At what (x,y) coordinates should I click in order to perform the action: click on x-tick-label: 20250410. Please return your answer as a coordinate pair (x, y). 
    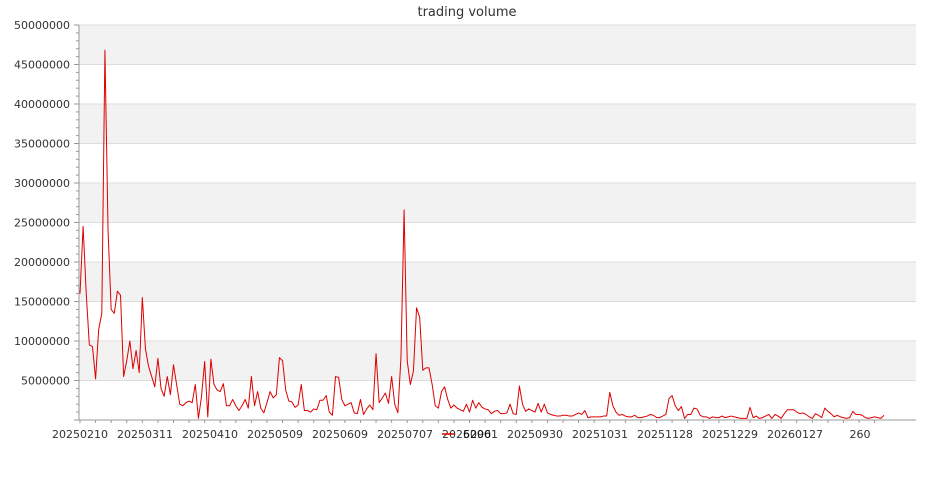
    Looking at the image, I should click on (210, 434).